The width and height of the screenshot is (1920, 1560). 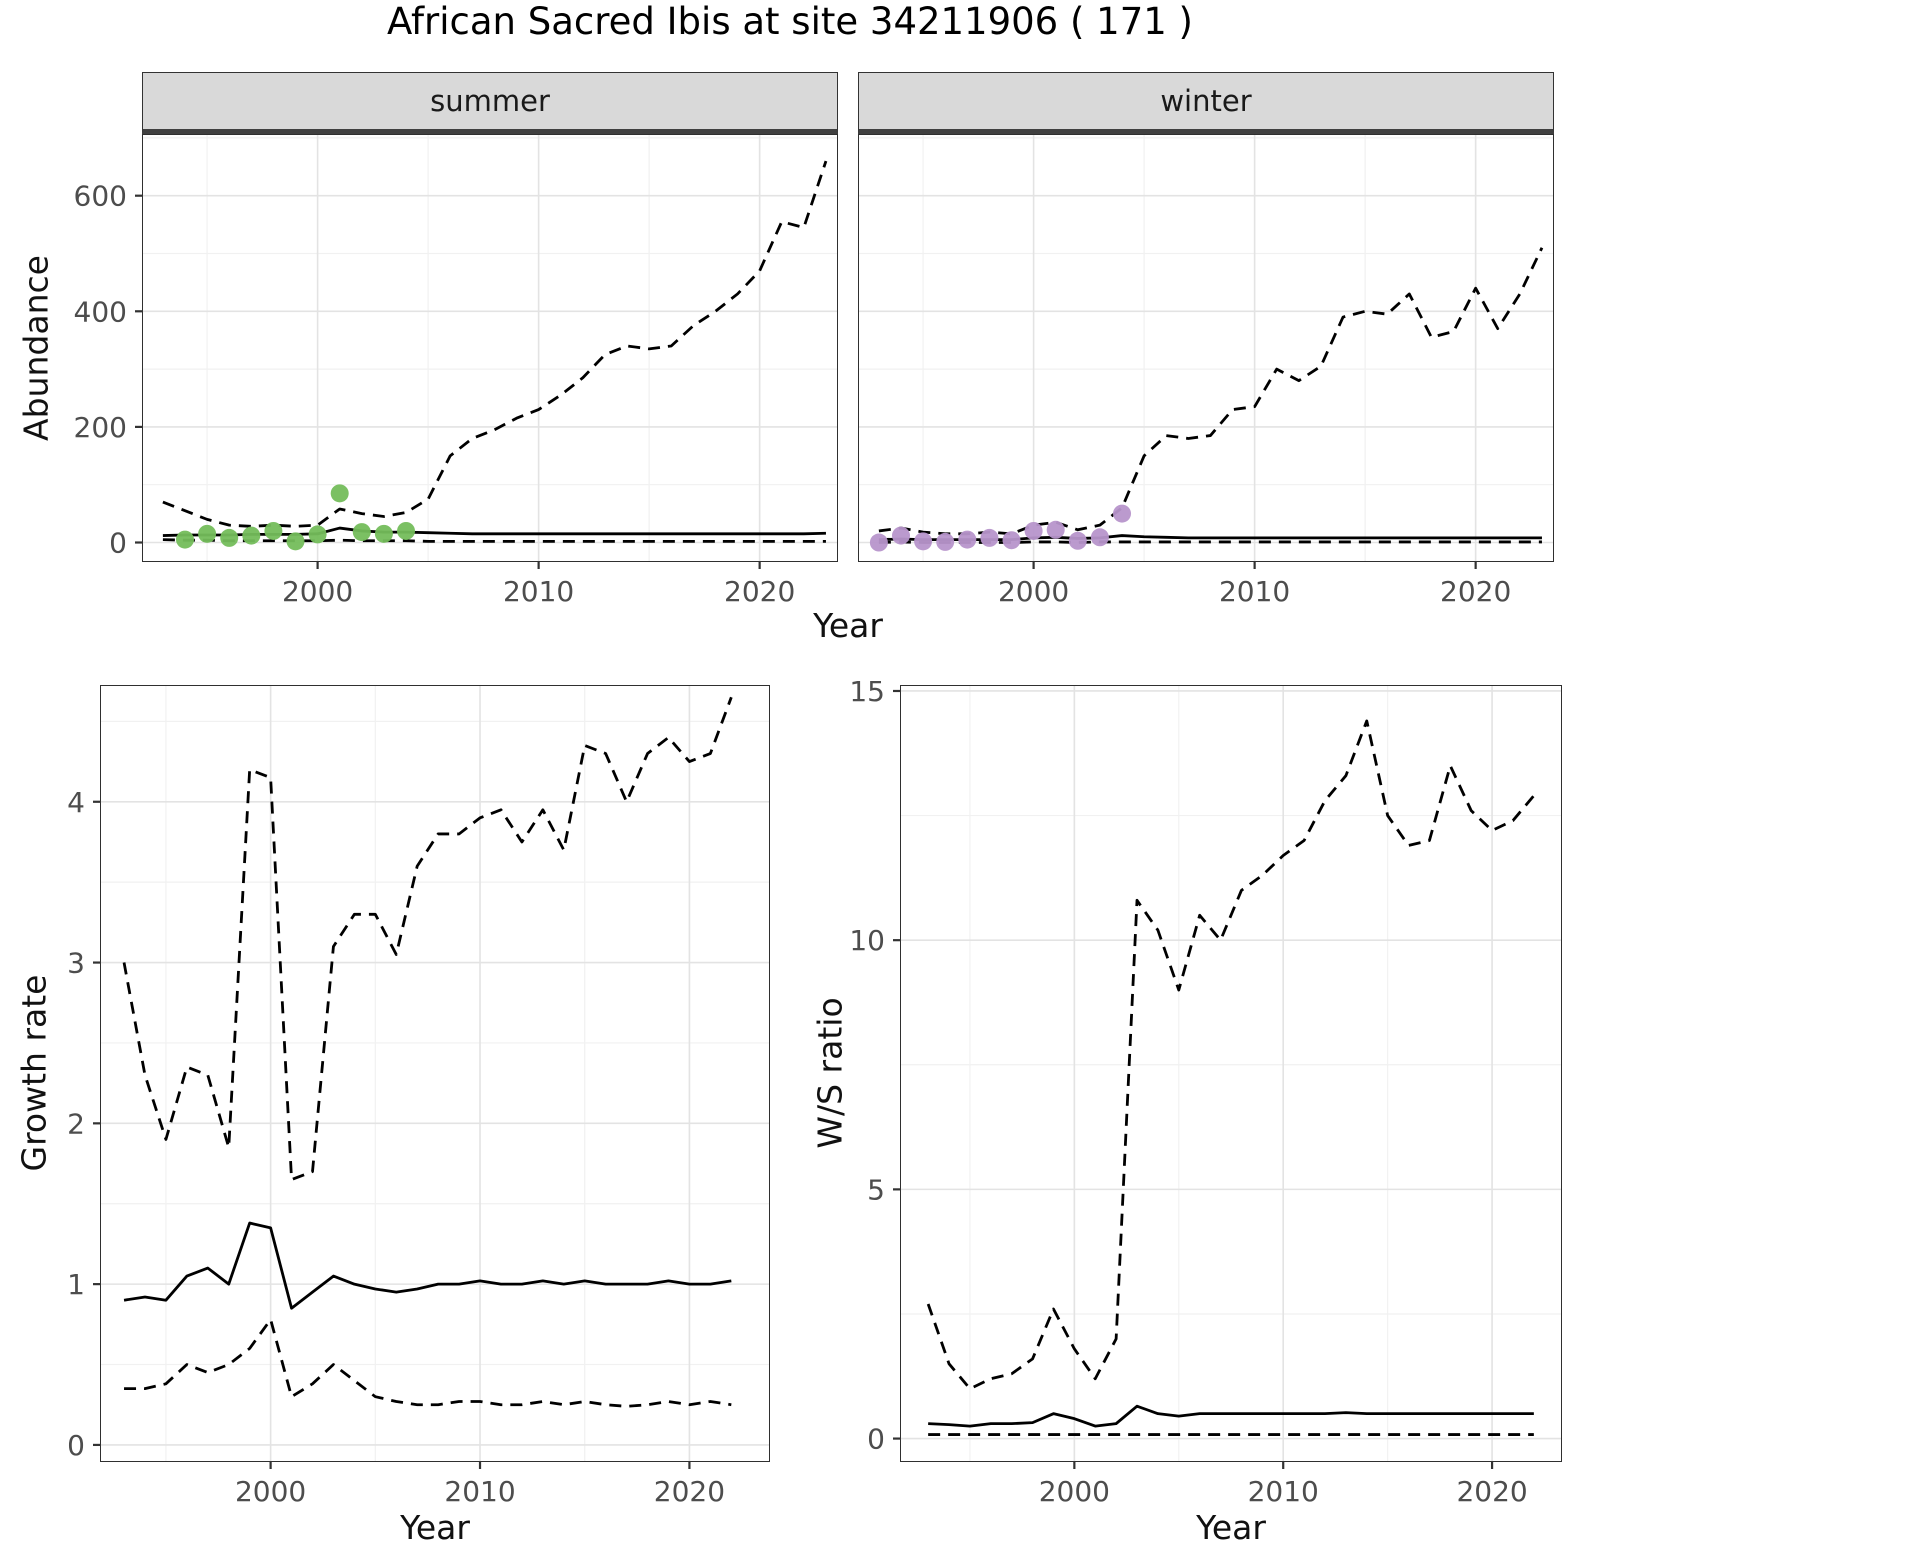 What do you see at coordinates (435, 1527) in the screenshot?
I see `growth-rate-x-axis-title: Year` at bounding box center [435, 1527].